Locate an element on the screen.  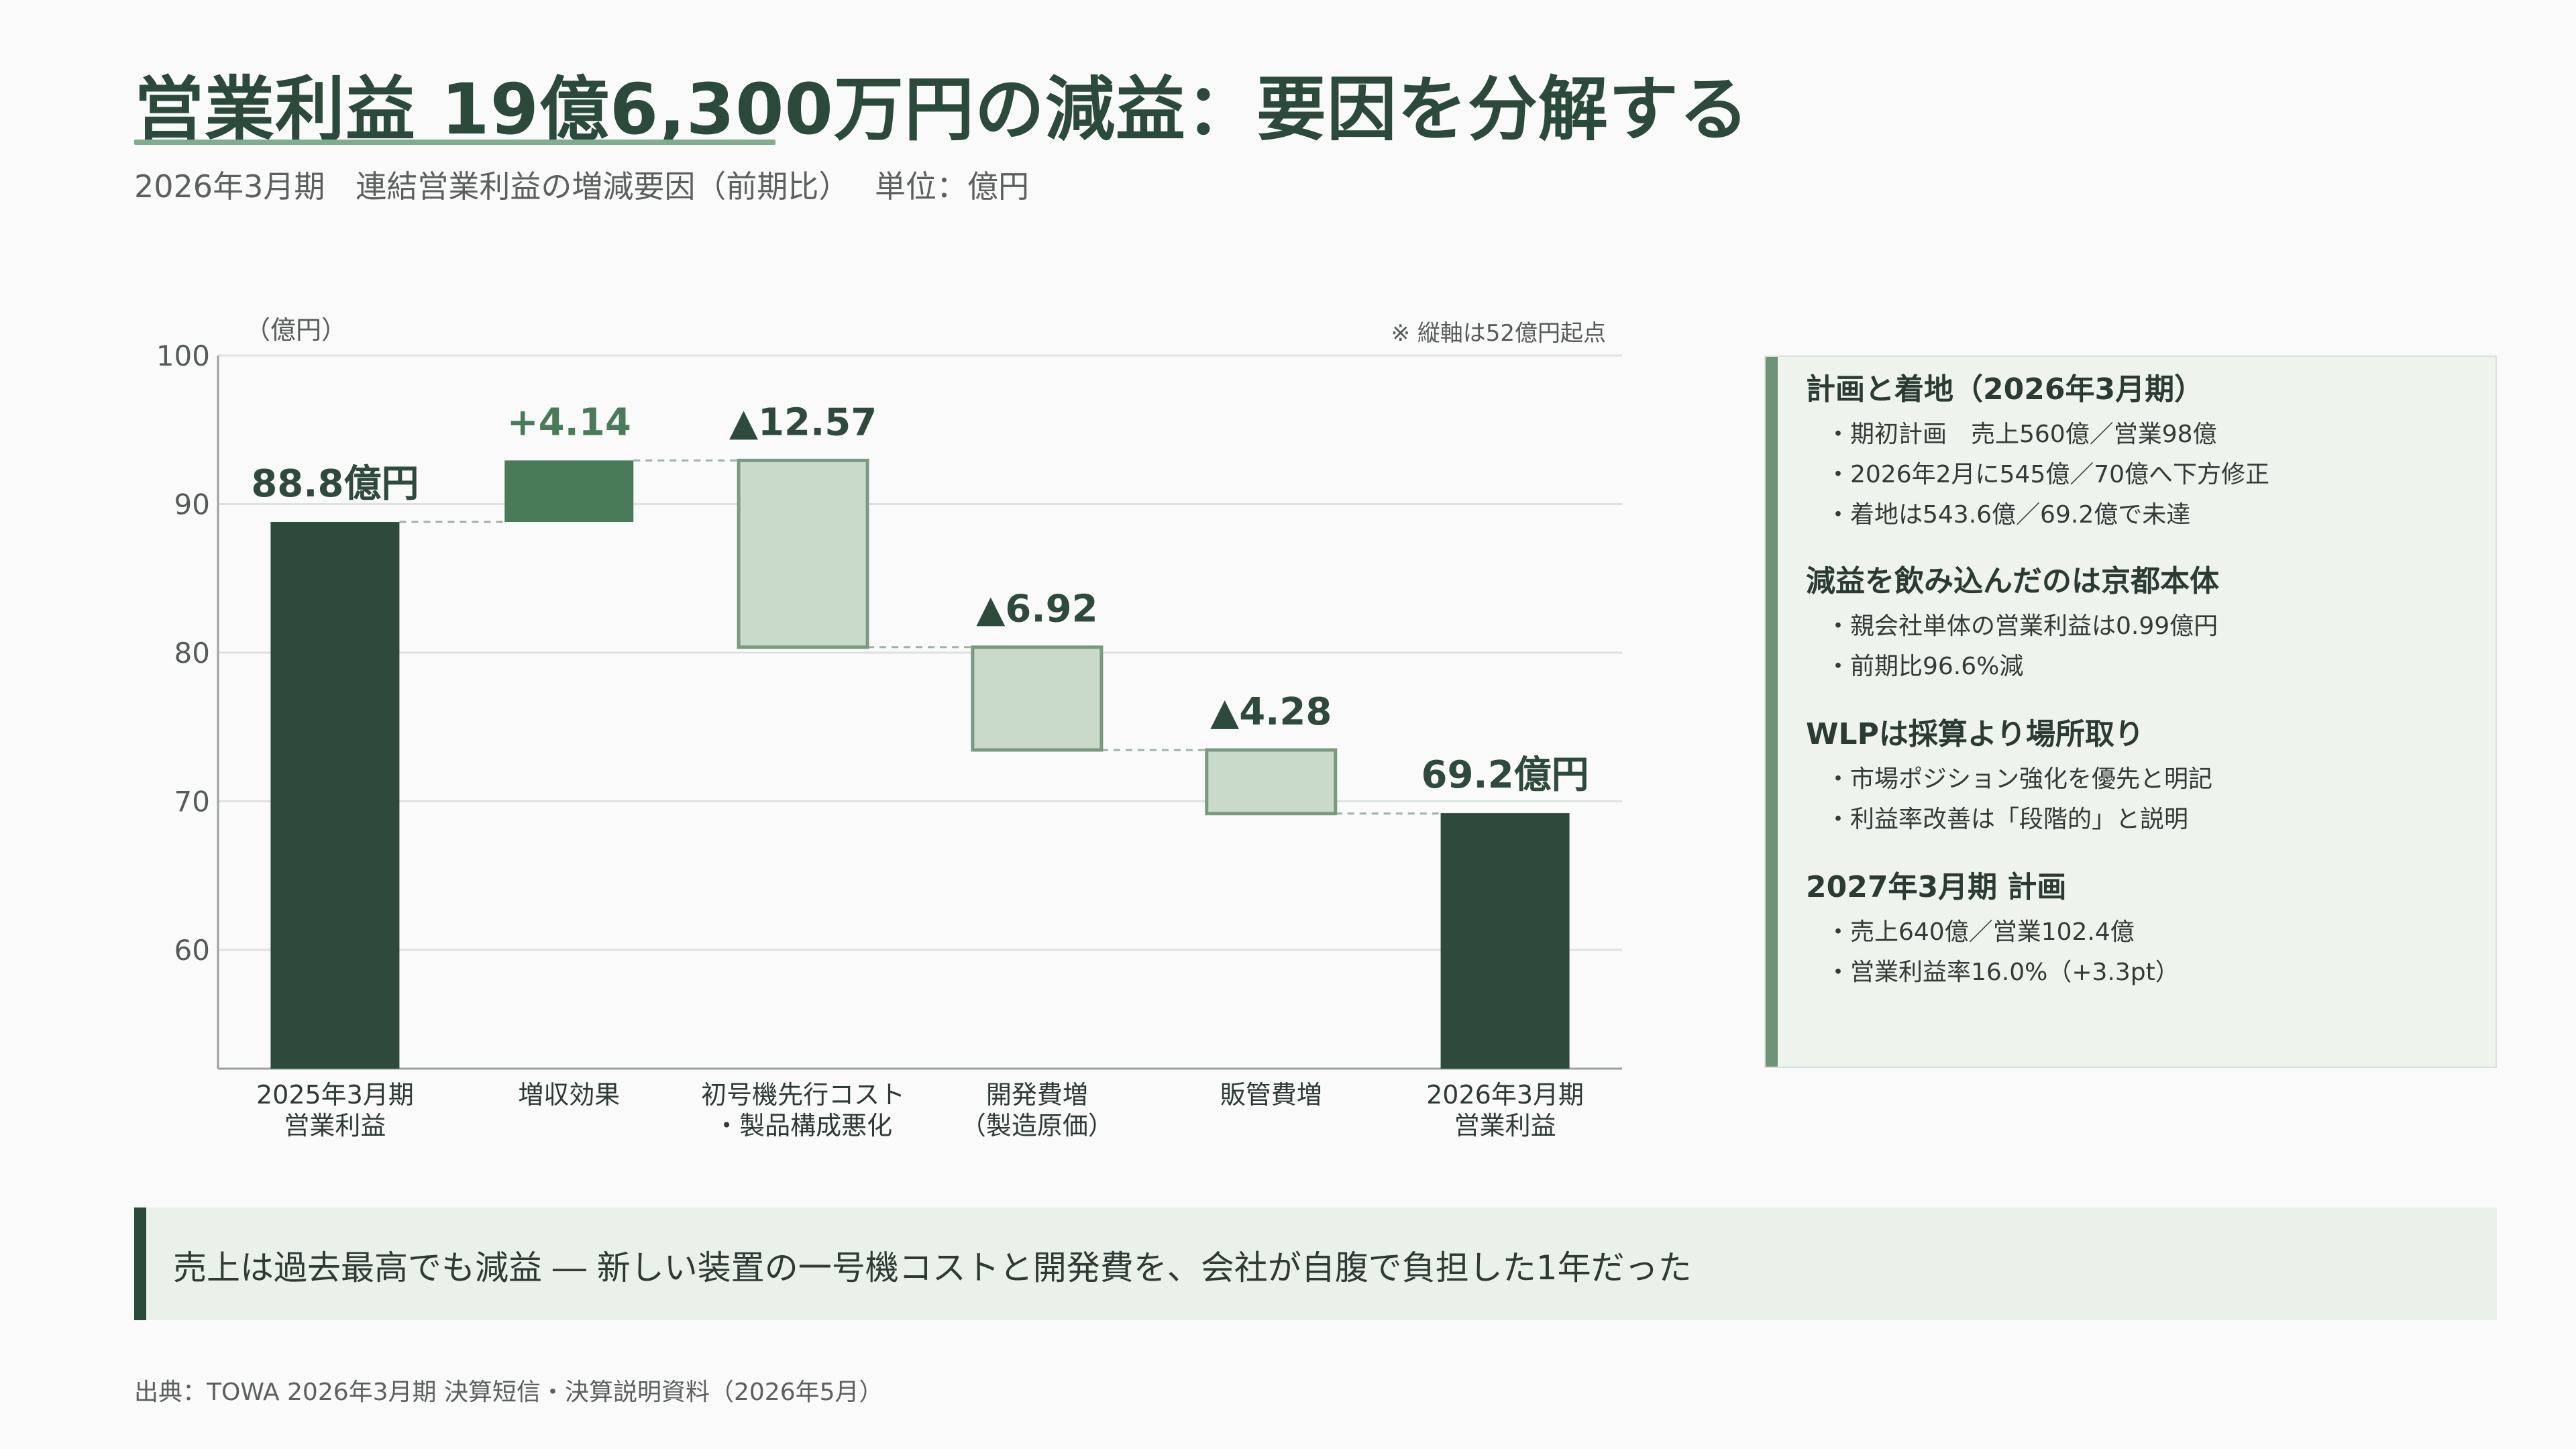
y-tick-label: 80 is located at coordinates (192, 653).